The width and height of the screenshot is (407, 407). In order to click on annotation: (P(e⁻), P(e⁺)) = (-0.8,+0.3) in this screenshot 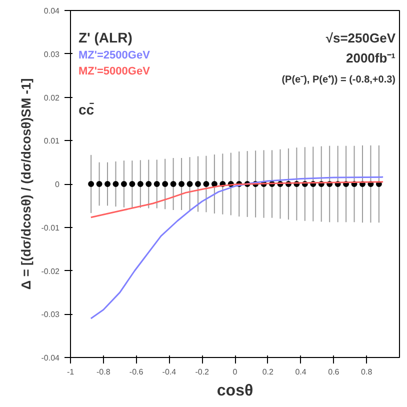, I will do `click(339, 80)`.